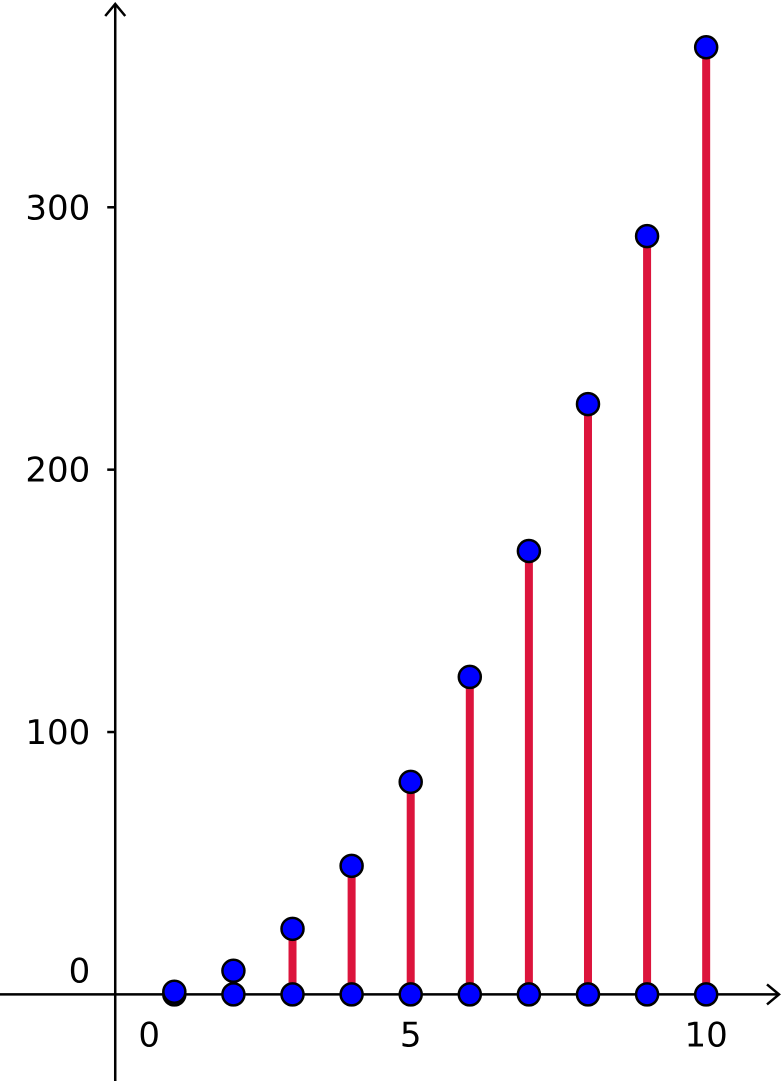 The height and width of the screenshot is (1081, 783). Describe the element at coordinates (57, 733) in the screenshot. I see `y-tick-label: 100` at that location.